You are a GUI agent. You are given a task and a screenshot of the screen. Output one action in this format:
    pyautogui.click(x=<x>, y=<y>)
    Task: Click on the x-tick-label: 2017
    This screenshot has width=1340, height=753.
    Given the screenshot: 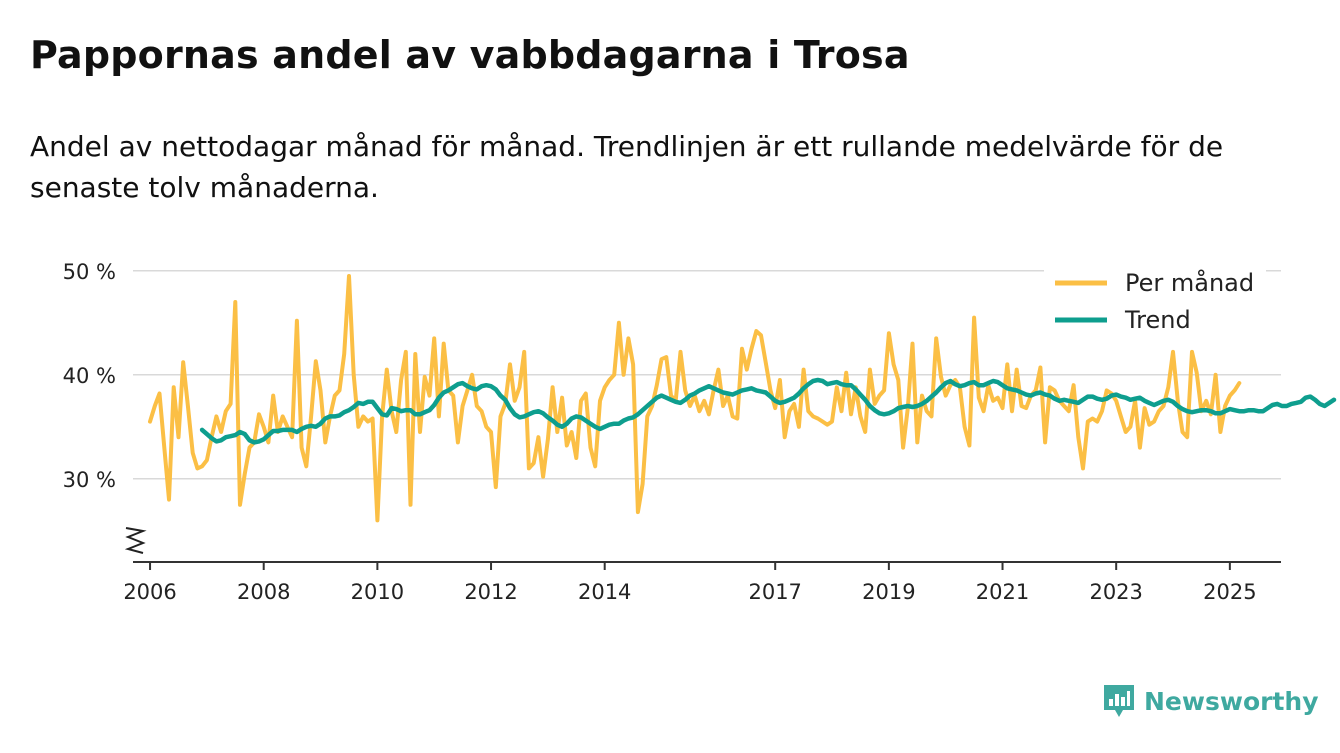 What is the action you would take?
    pyautogui.click(x=774, y=592)
    